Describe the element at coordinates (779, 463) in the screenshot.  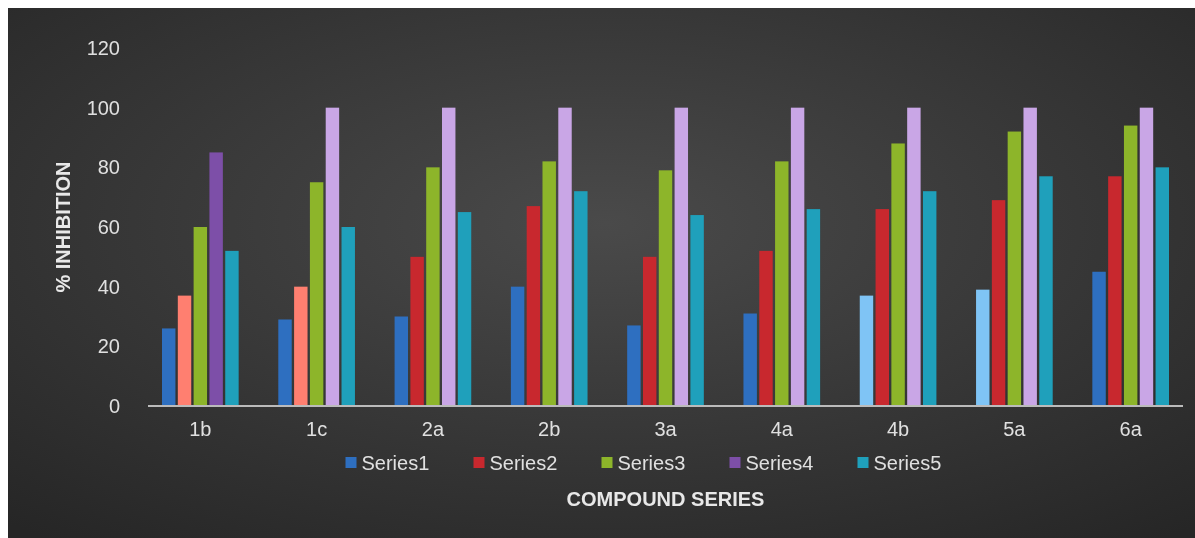
I see `legend-label: Series4` at that location.